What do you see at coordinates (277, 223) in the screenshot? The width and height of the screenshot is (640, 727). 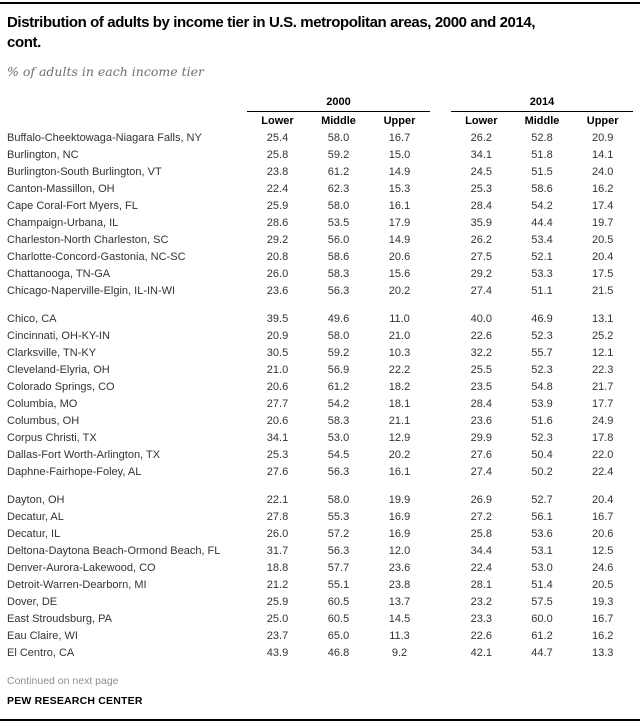 I see `value-2000: 28.6` at bounding box center [277, 223].